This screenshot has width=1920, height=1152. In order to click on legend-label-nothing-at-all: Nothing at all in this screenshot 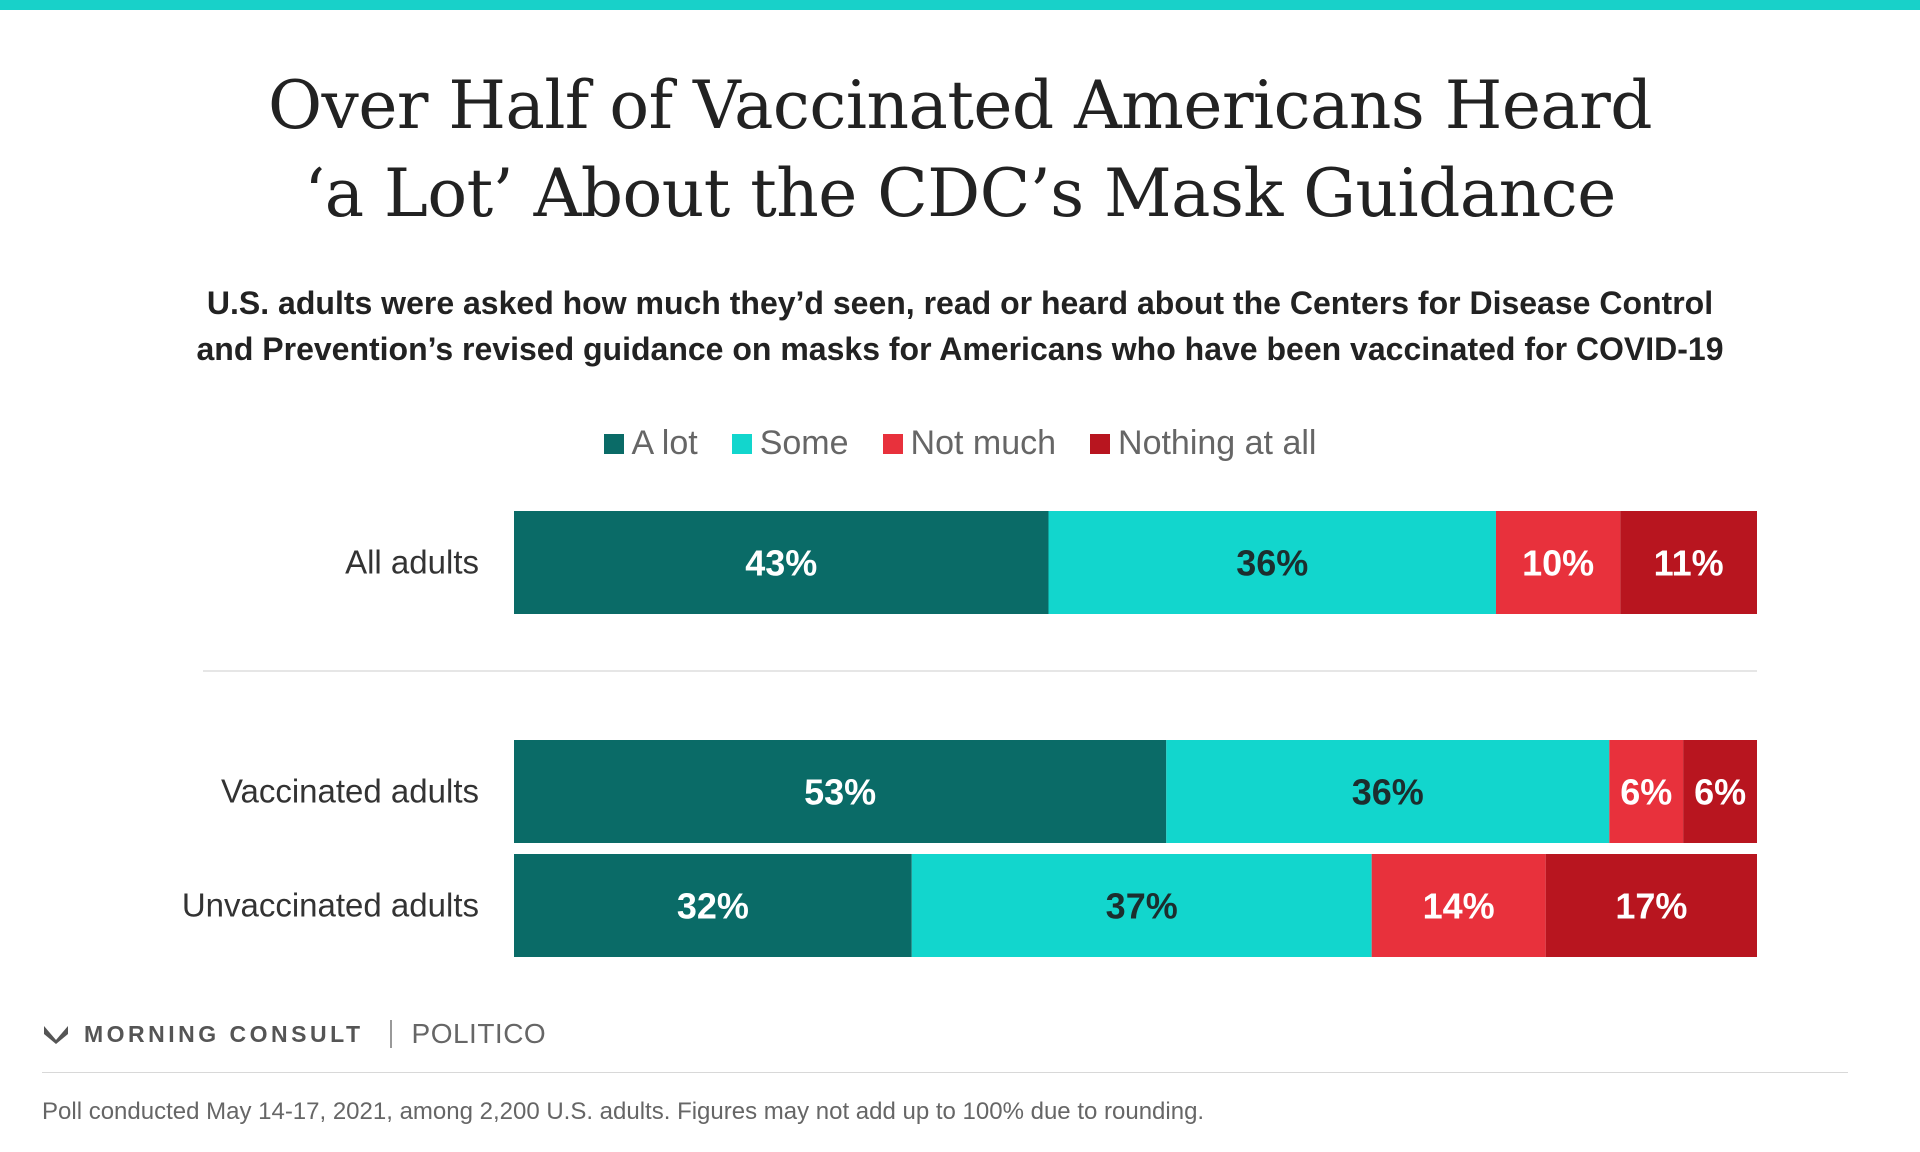, I will do `click(1217, 443)`.